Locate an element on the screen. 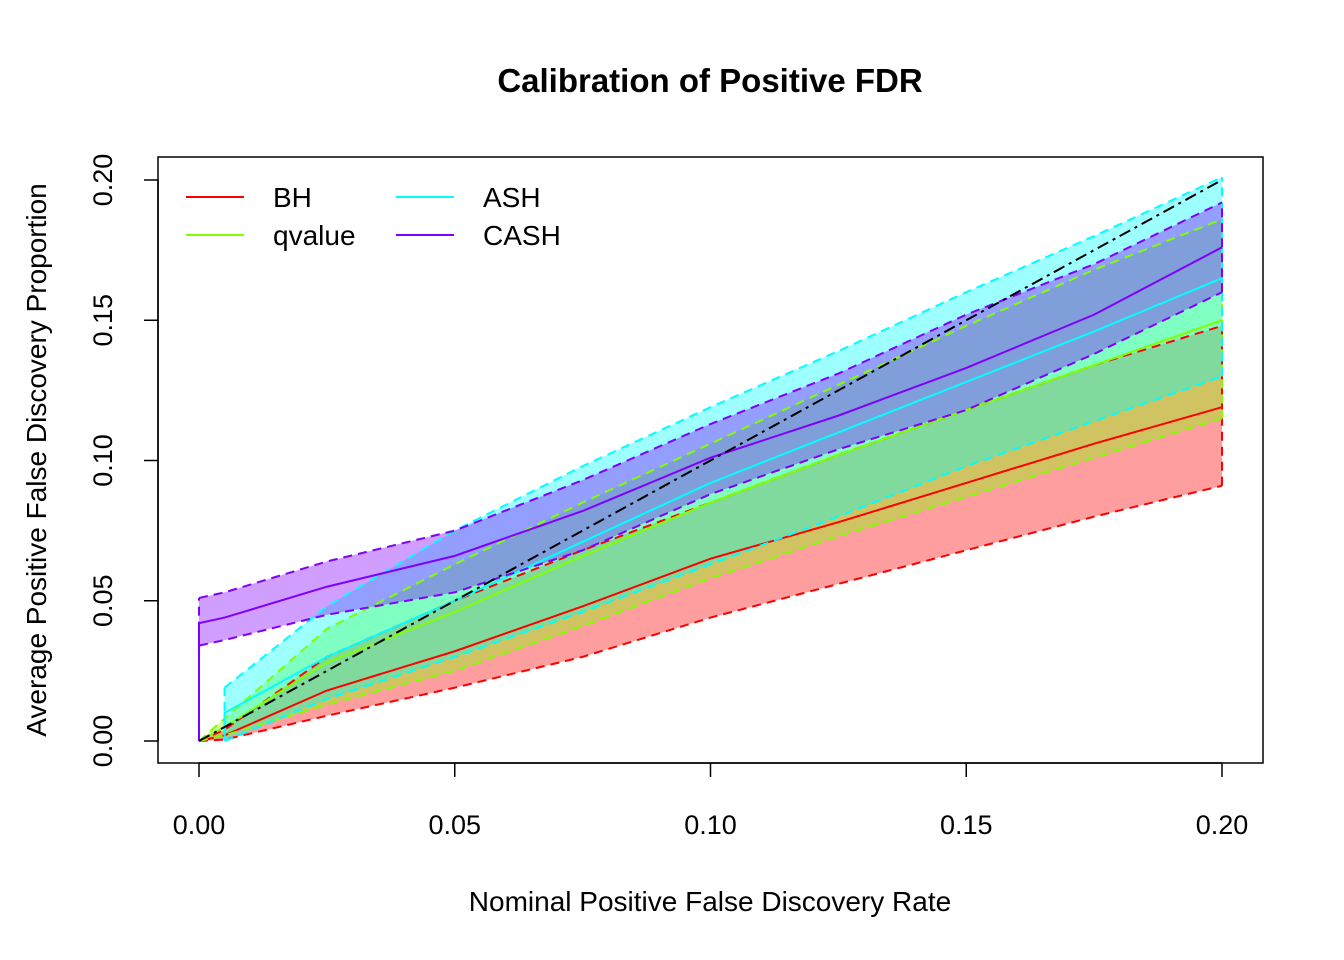 This screenshot has width=1344, height=960. legend-label: ASH is located at coordinates (512, 197).